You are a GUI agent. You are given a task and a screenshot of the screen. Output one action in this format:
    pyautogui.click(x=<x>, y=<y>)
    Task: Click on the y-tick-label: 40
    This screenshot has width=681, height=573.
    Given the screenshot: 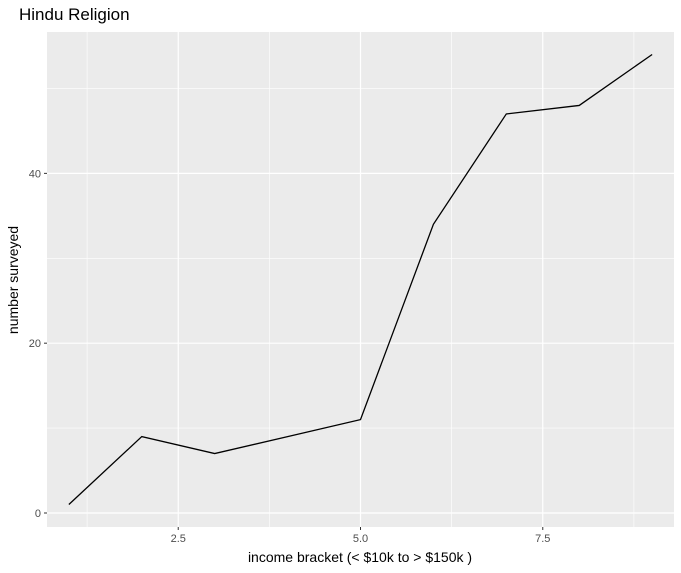 What is the action you would take?
    pyautogui.click(x=35, y=174)
    